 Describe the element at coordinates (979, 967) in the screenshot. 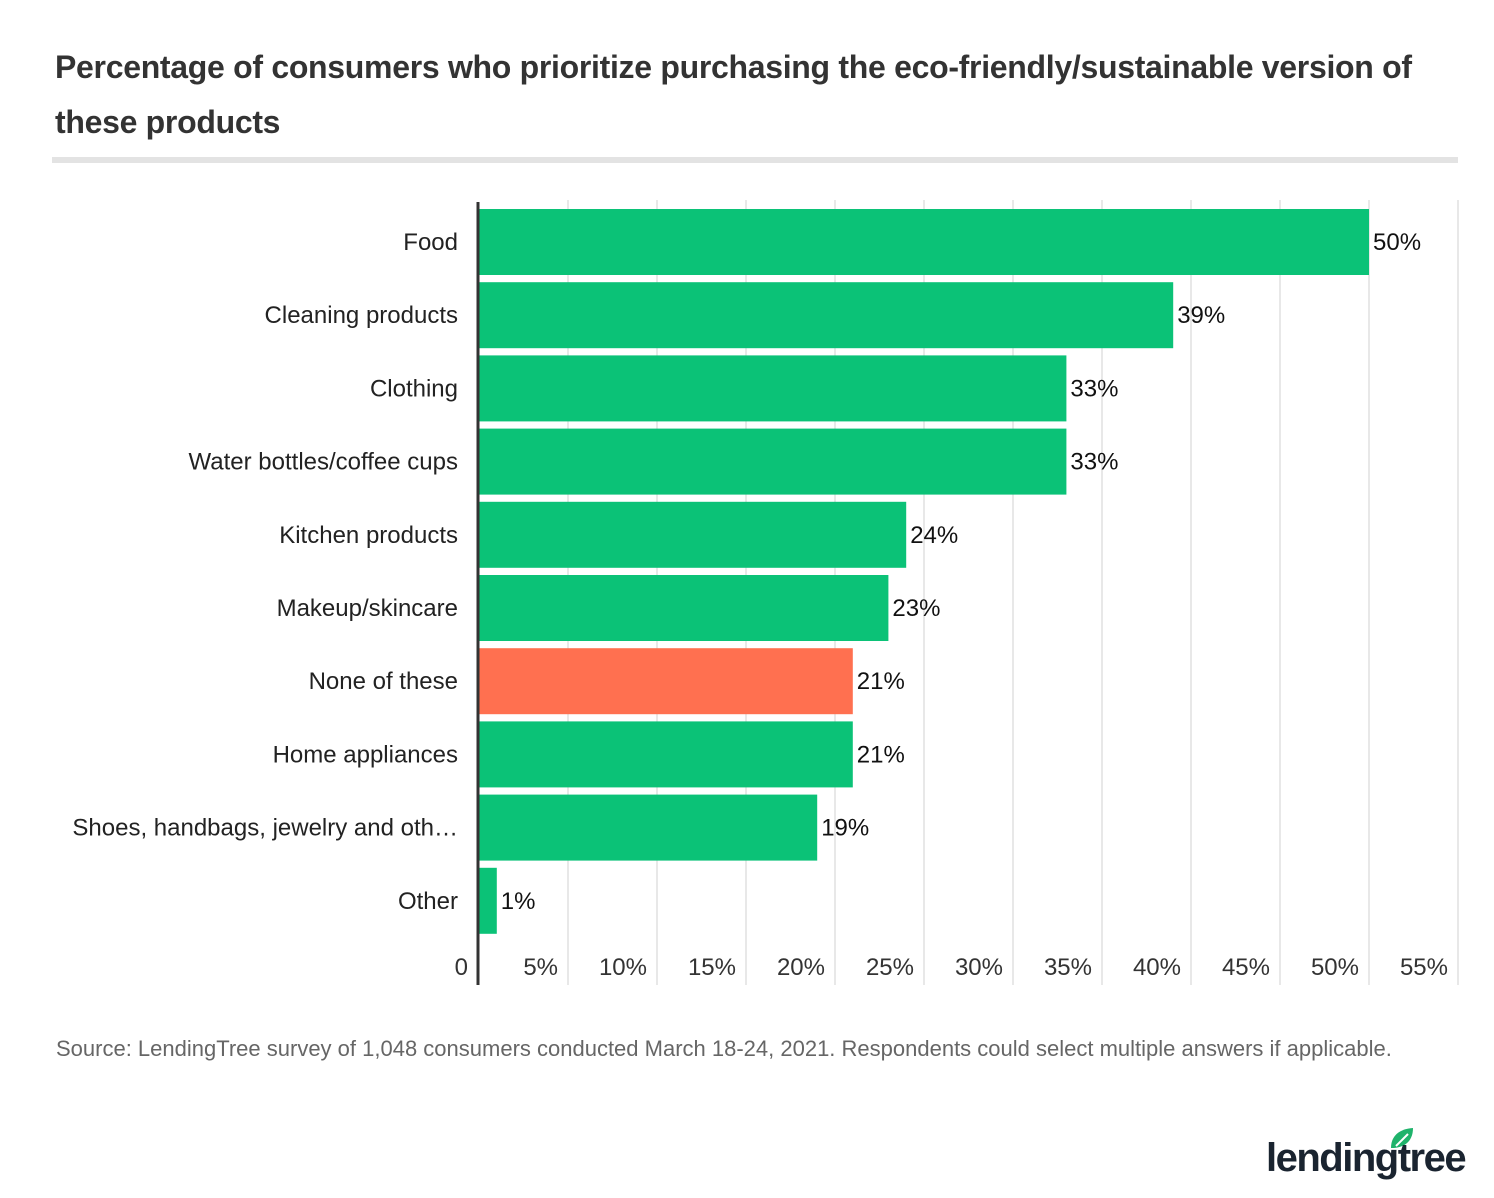

I see `x-tick-label: 30%` at that location.